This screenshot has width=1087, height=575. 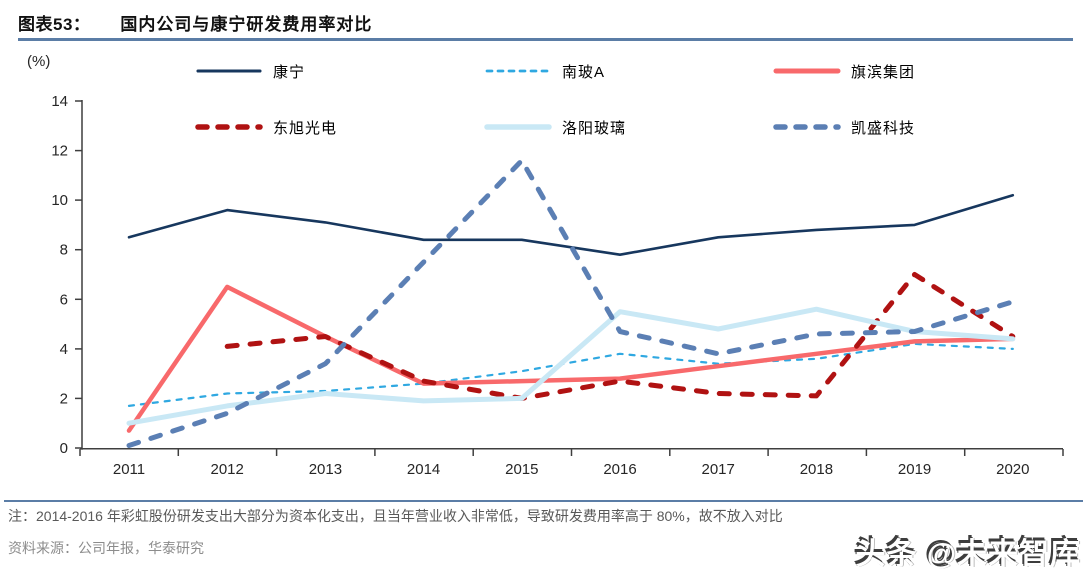 I want to click on svg-text: 2013, so click(x=325, y=469).